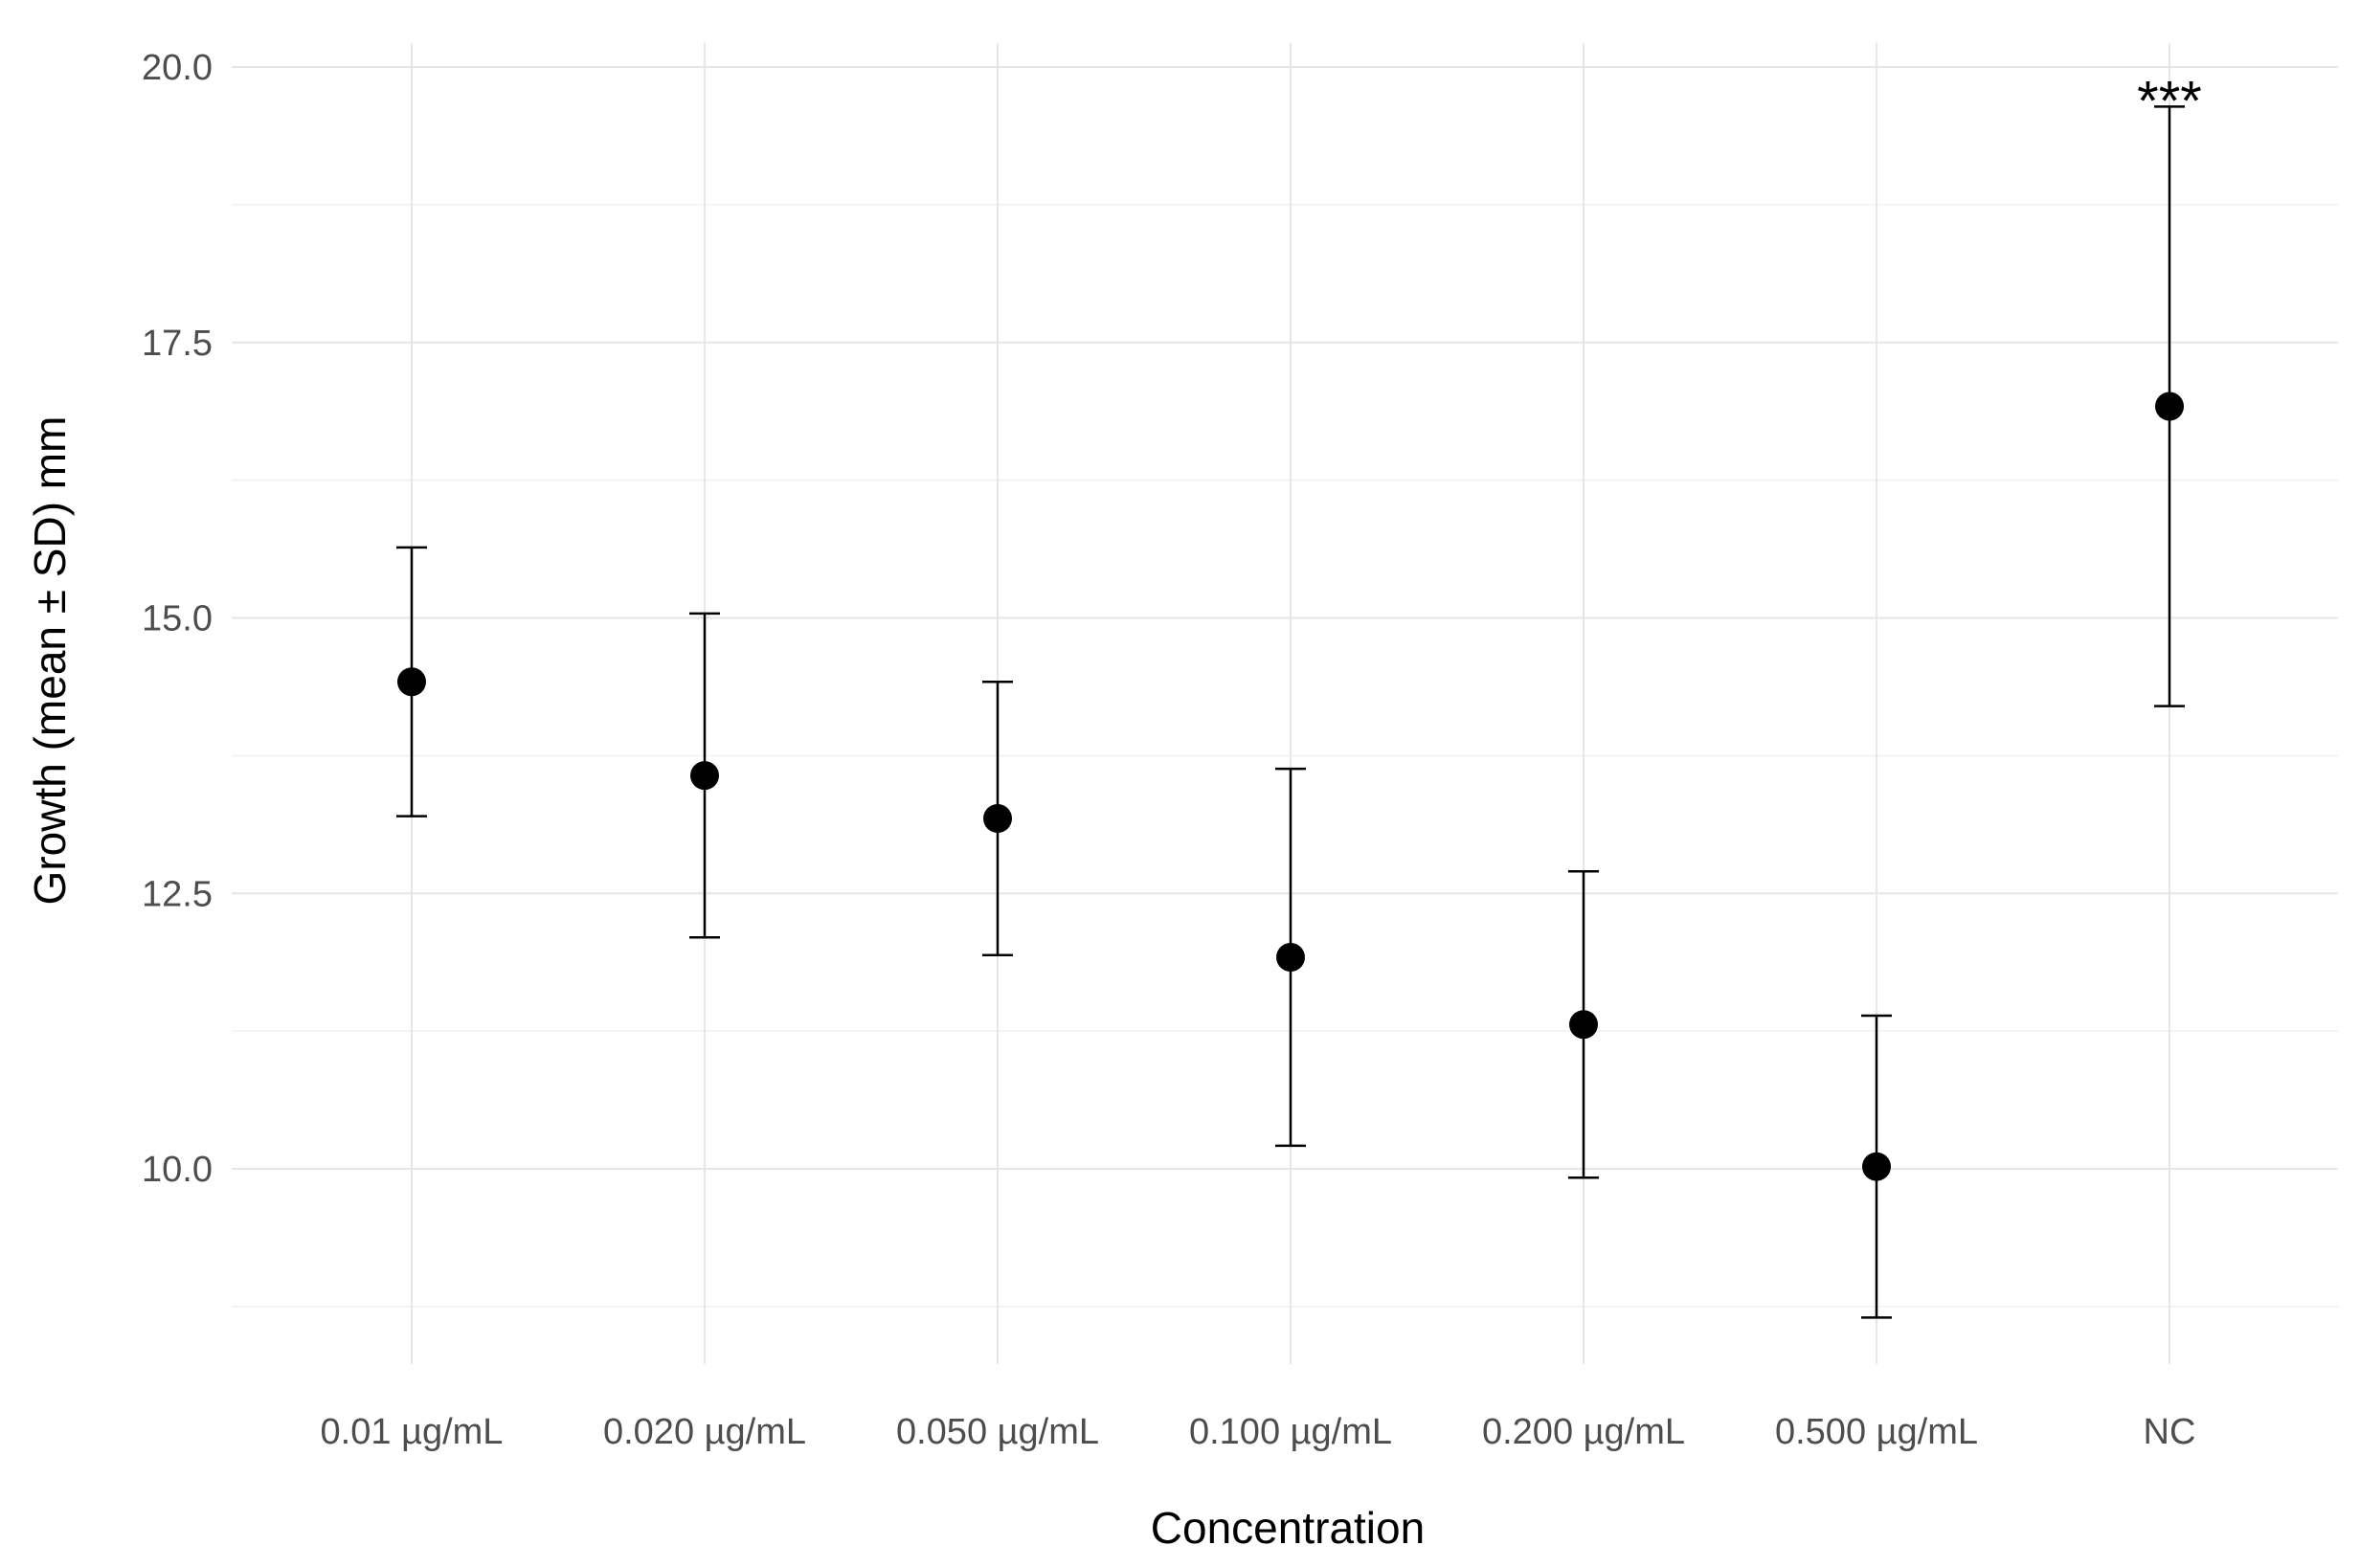 This screenshot has height=1568, width=2360. I want to click on y-axis-title: Growth (mean ± SD) mm, so click(50, 661).